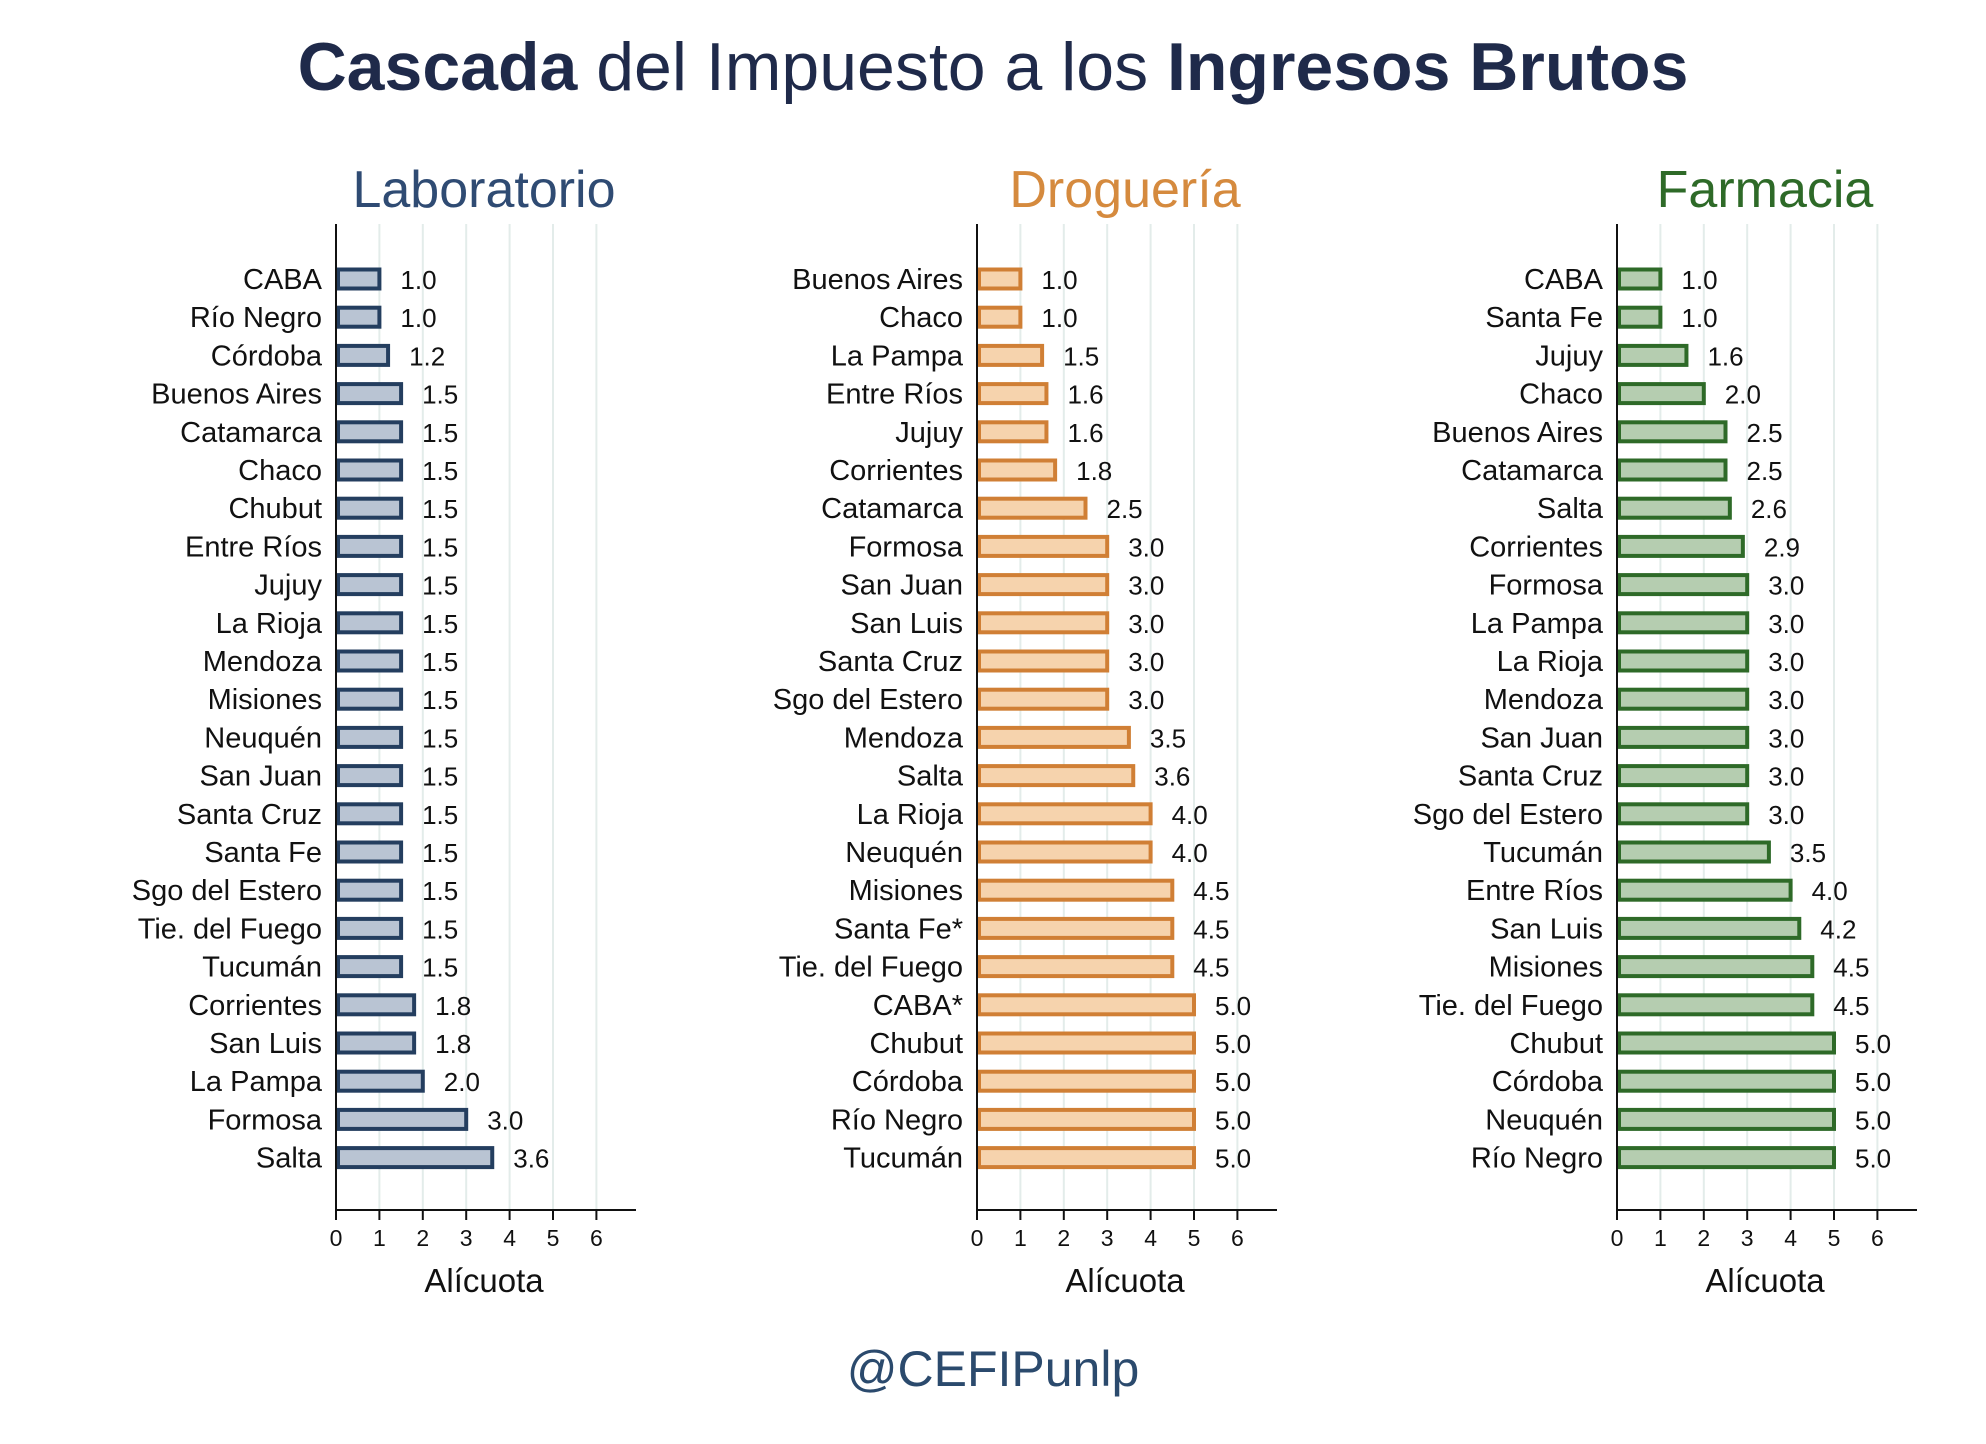  What do you see at coordinates (1782, 547) in the screenshot?
I see `value-label: 2.9` at bounding box center [1782, 547].